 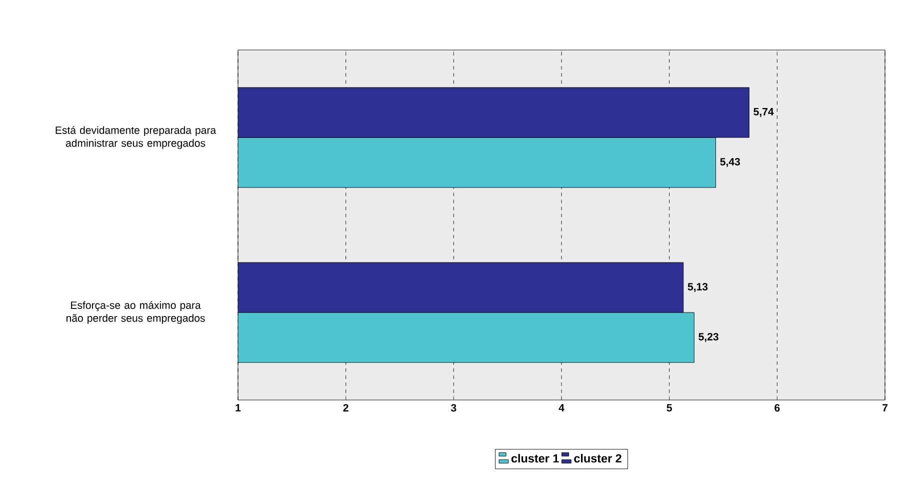 What do you see at coordinates (135, 312) in the screenshot?
I see `y-tick-label: Esforça-se ao máximo para não perder seus empregados` at bounding box center [135, 312].